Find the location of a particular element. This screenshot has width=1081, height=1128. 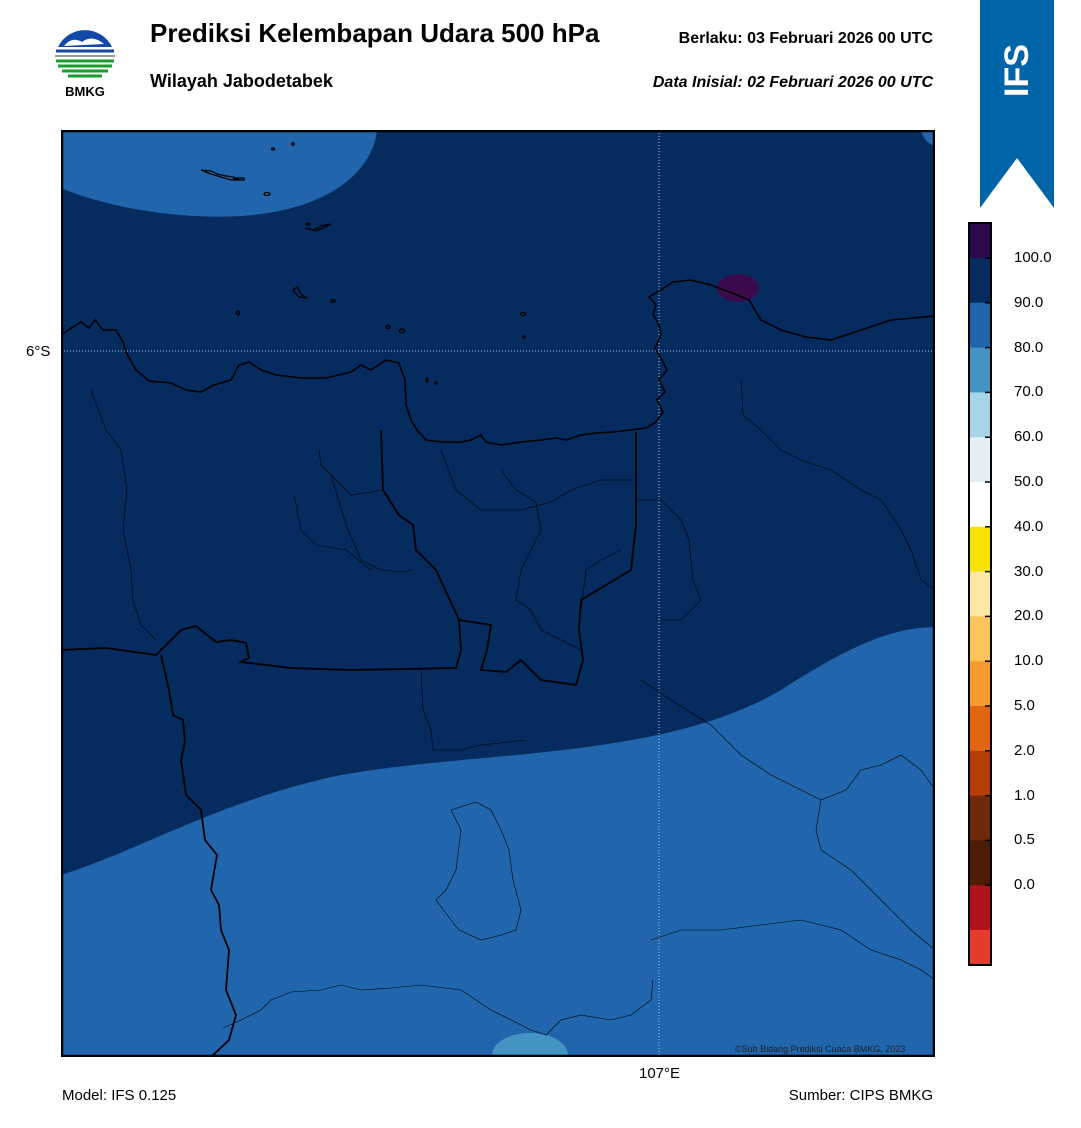

latitude-label: 6°S is located at coordinates (38, 351).